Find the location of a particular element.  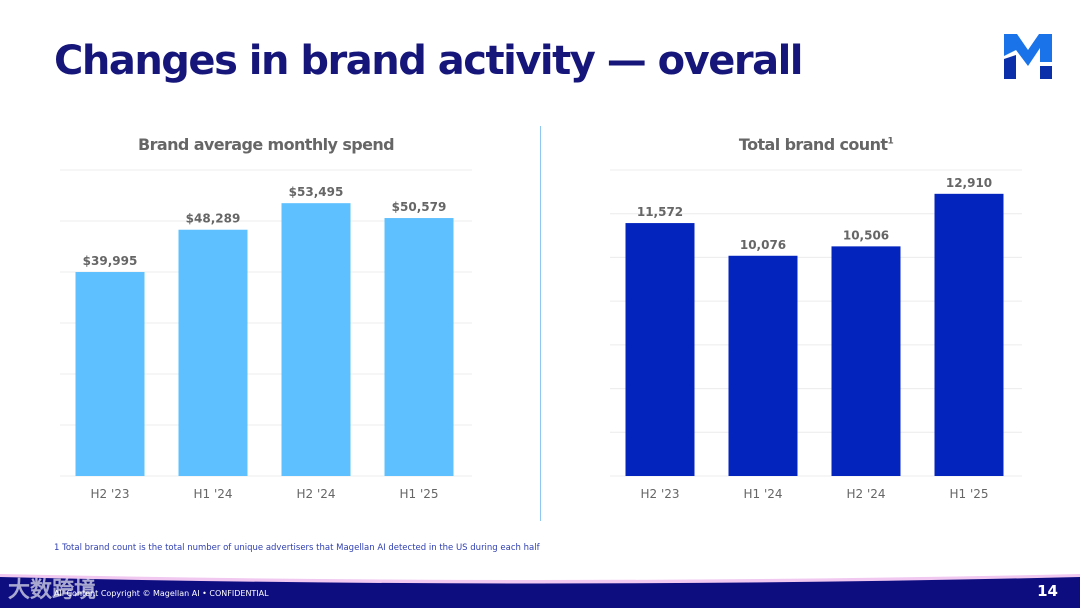

magellan-logo-icon is located at coordinates (1028, 56).